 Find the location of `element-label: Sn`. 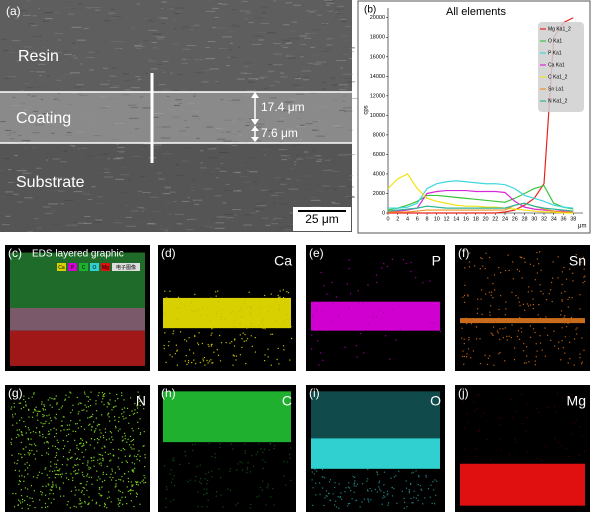

element-label: Sn is located at coordinates (577, 261).